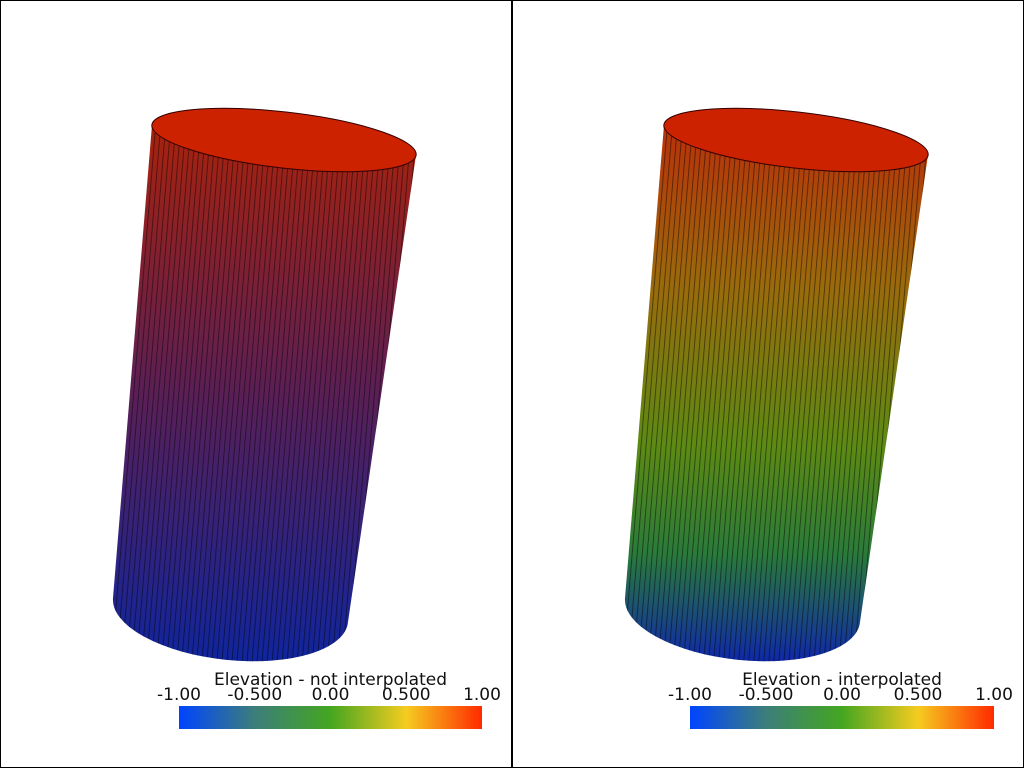  Describe the element at coordinates (330, 680) in the screenshot. I see `colorbar-title: Elevation - not interpolated` at that location.